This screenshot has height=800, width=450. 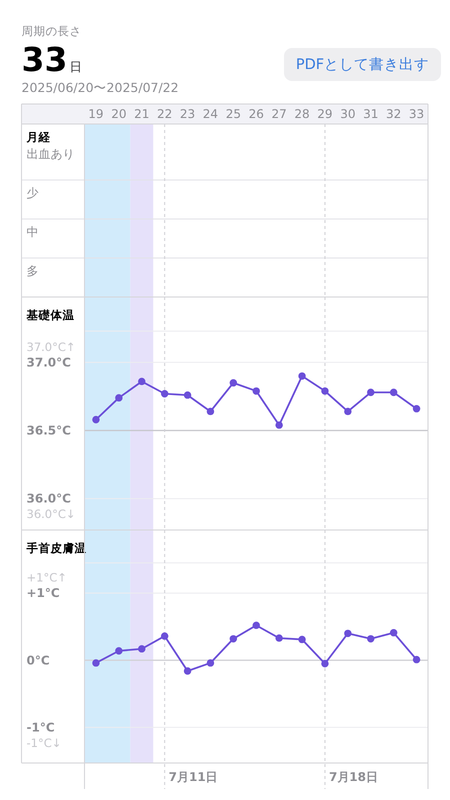 I want to click on x-tick-label: 23, so click(x=188, y=114).